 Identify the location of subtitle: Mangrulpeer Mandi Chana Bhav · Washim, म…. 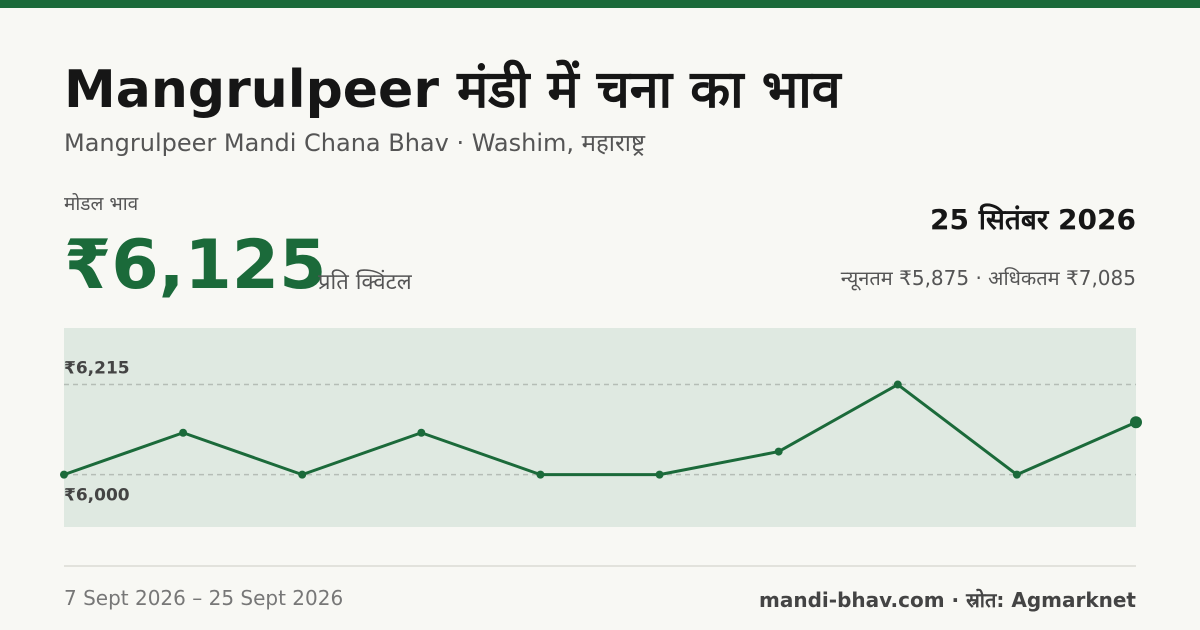
(355, 143).